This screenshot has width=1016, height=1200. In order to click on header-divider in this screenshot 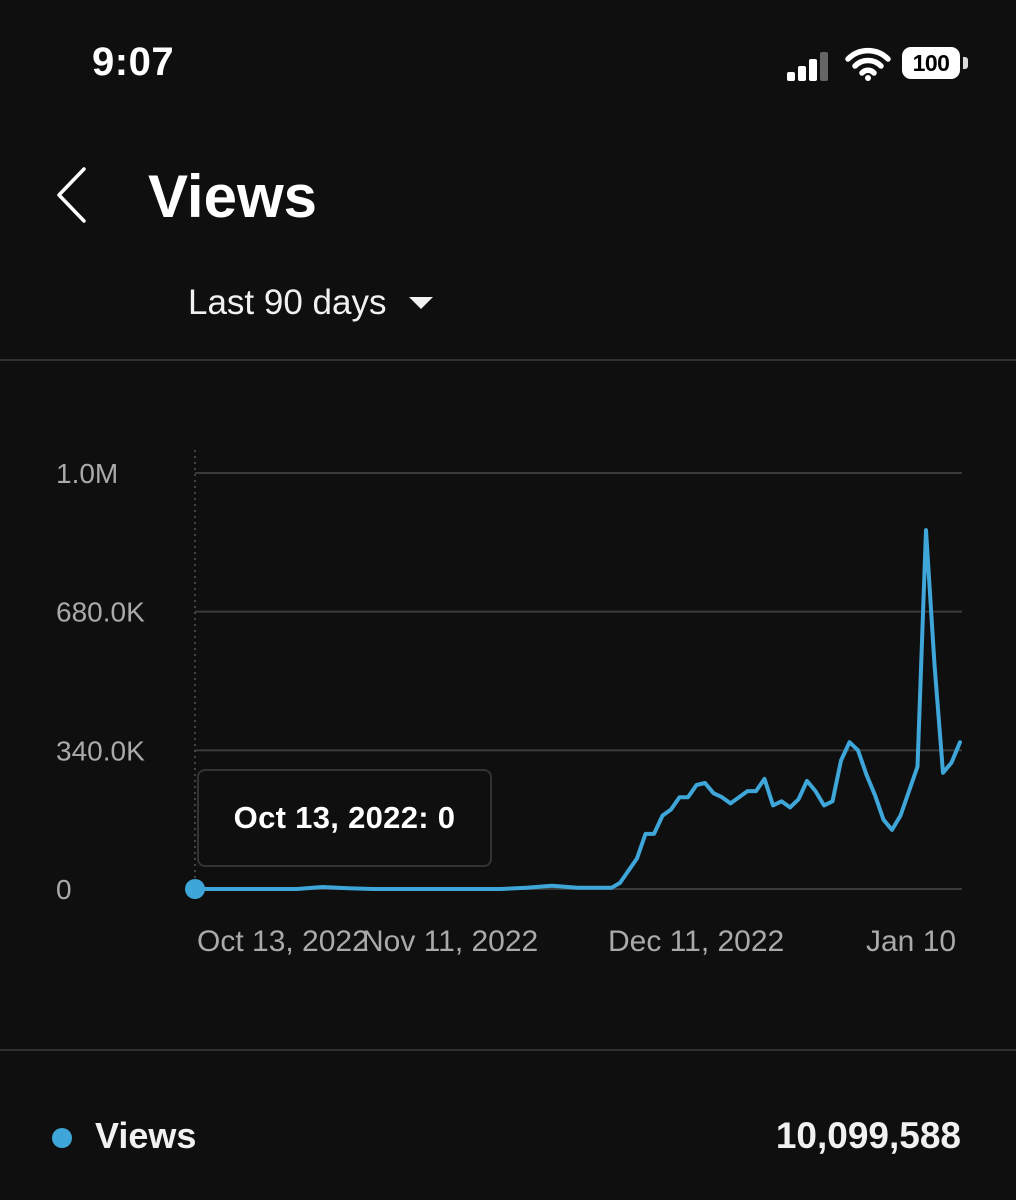, I will do `click(508, 360)`.